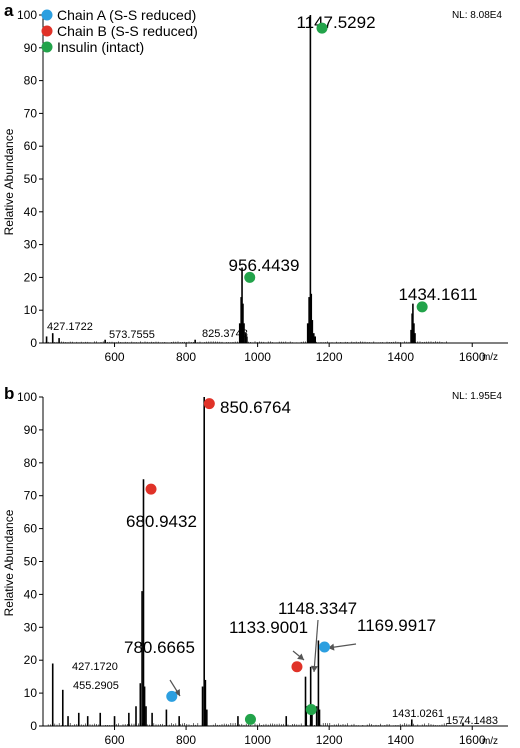 This screenshot has height=748, width=520. What do you see at coordinates (100, 47) in the screenshot?
I see `legend-label: Insulin (intact)` at bounding box center [100, 47].